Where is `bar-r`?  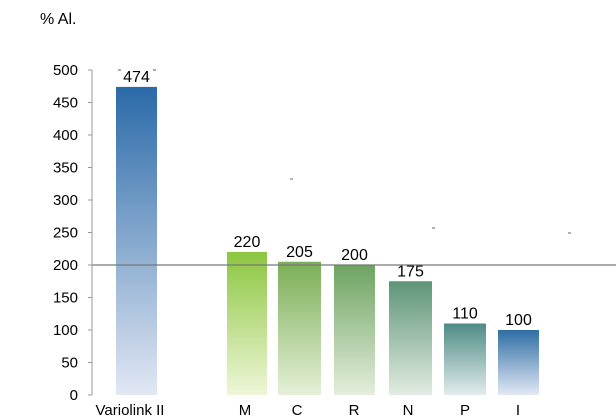 bar-r is located at coordinates (354, 330).